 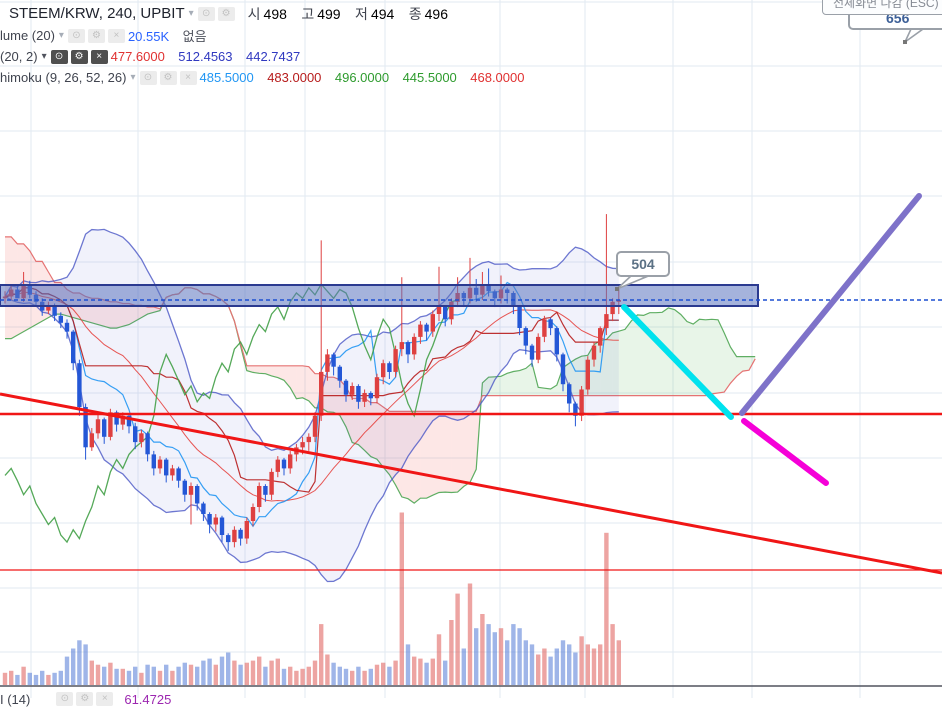 What do you see at coordinates (308, 13) in the screenshot?
I see `high-label: 고` at bounding box center [308, 13].